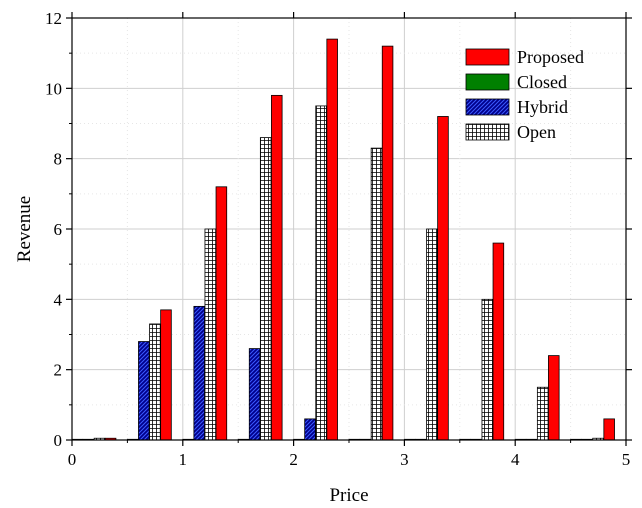  I want to click on y-tick-label: 8, so click(58, 159).